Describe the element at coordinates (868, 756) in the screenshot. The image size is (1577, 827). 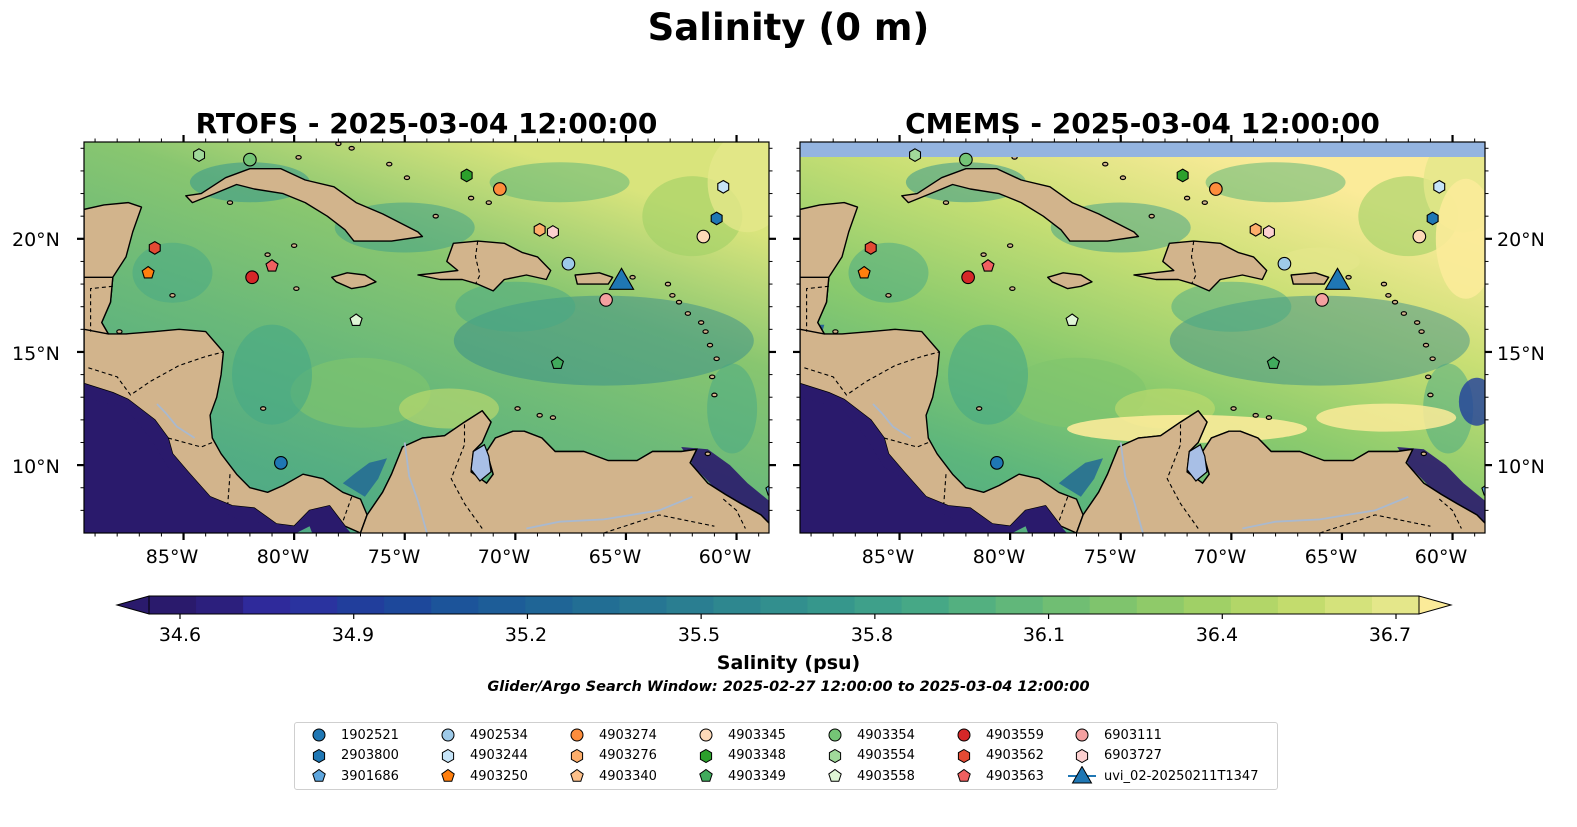
I see `legend-item: 4903554` at that location.